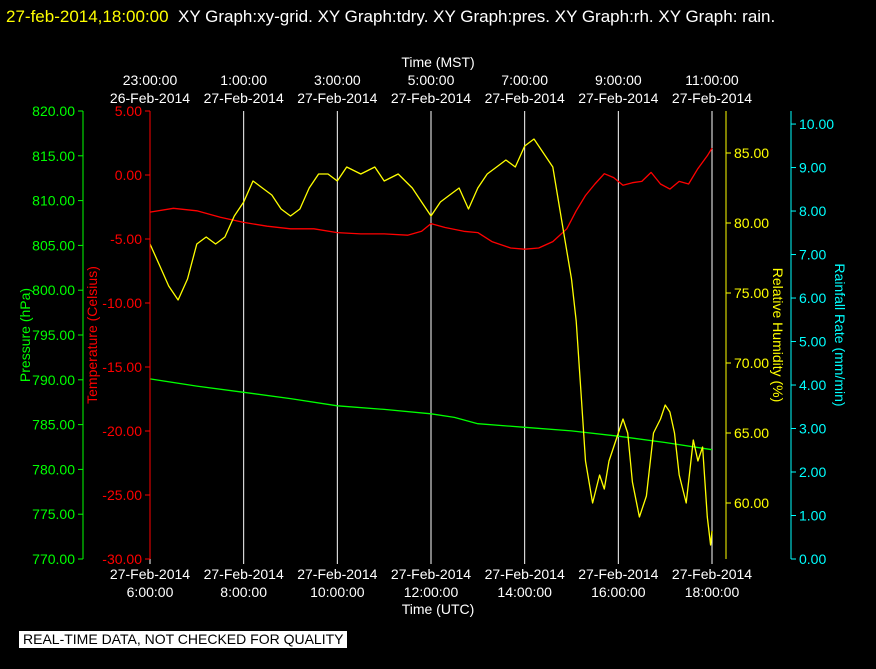 Image resolution: width=876 pixels, height=669 pixels. What do you see at coordinates (812, 516) in the screenshot?
I see `rainfall-tick-label: 1.00` at bounding box center [812, 516].